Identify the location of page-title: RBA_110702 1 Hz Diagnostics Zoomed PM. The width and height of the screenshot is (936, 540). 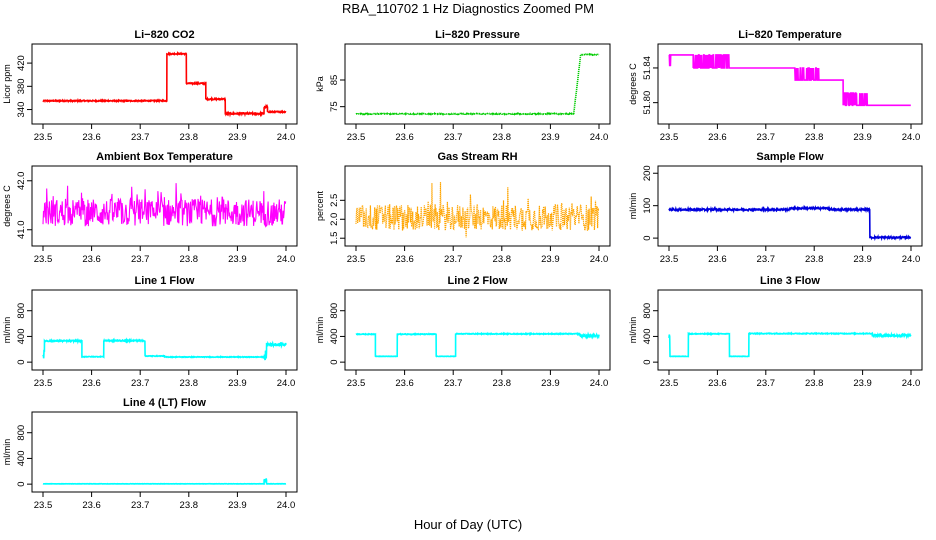
(468, 8).